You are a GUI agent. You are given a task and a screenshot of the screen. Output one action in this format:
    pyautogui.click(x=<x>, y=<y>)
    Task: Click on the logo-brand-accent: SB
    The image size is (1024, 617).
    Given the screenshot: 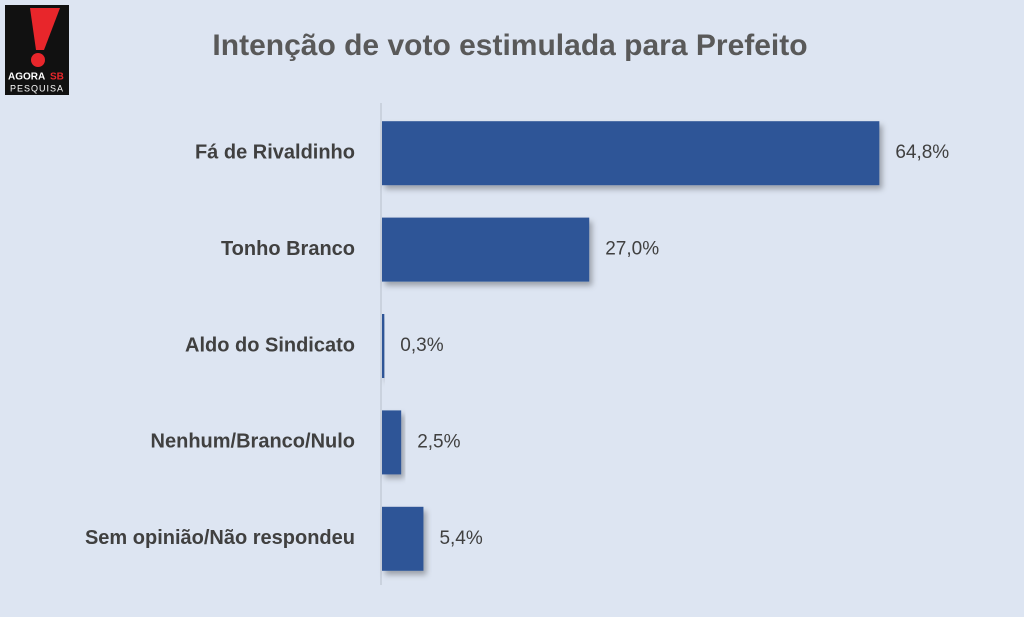 What is the action you would take?
    pyautogui.click(x=57, y=77)
    